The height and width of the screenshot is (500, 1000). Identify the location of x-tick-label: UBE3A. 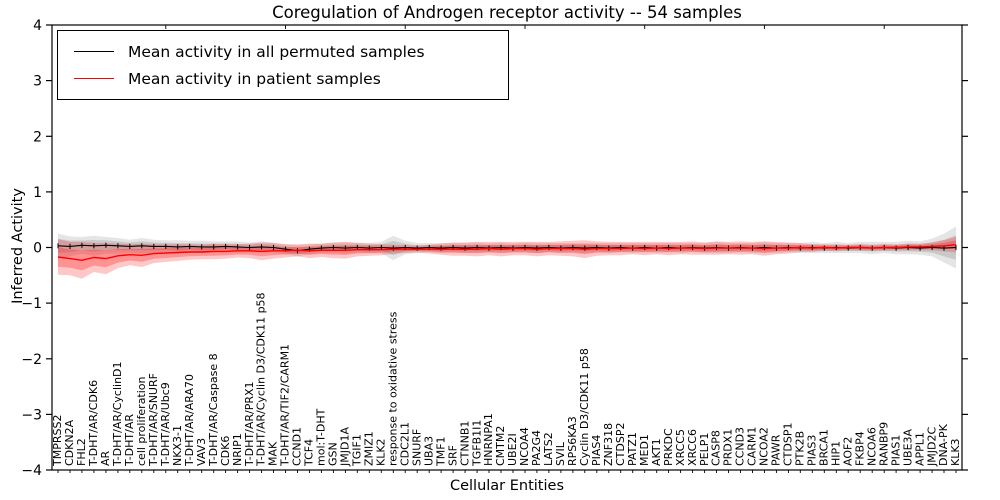
(907, 447).